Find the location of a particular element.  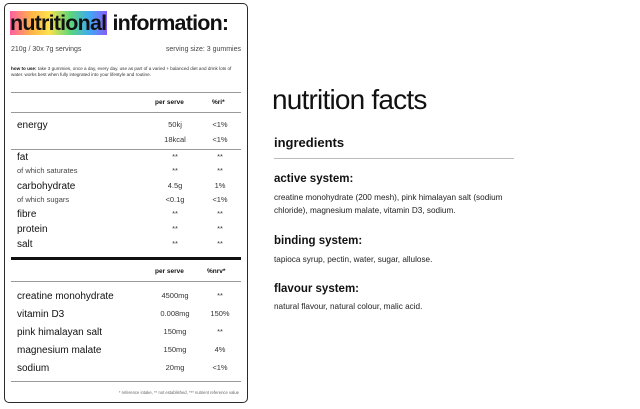

row-name: carbohydrate is located at coordinates (46, 186).